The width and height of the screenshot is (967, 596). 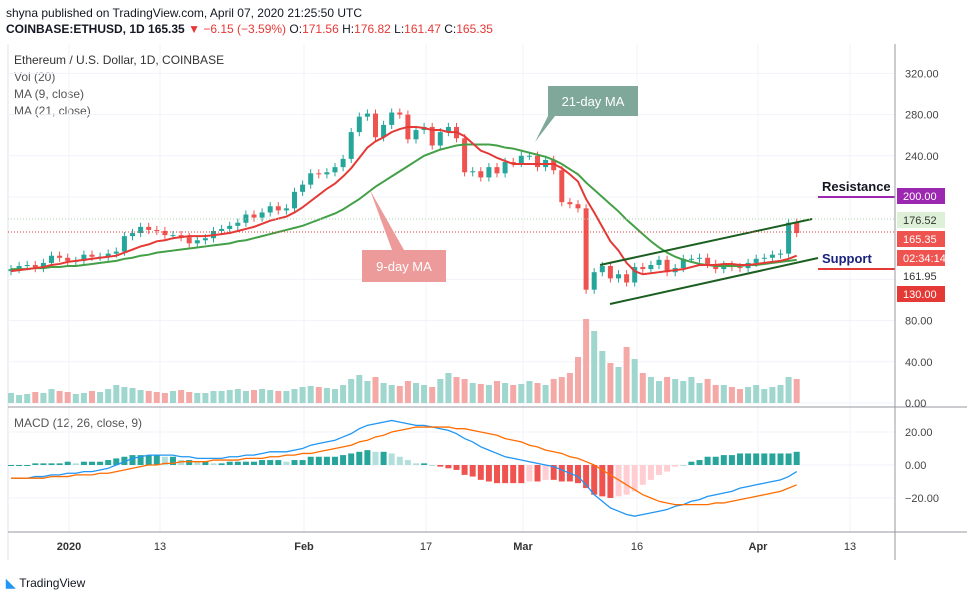 I want to click on macd-tick-label: 20.00, so click(x=919, y=433).